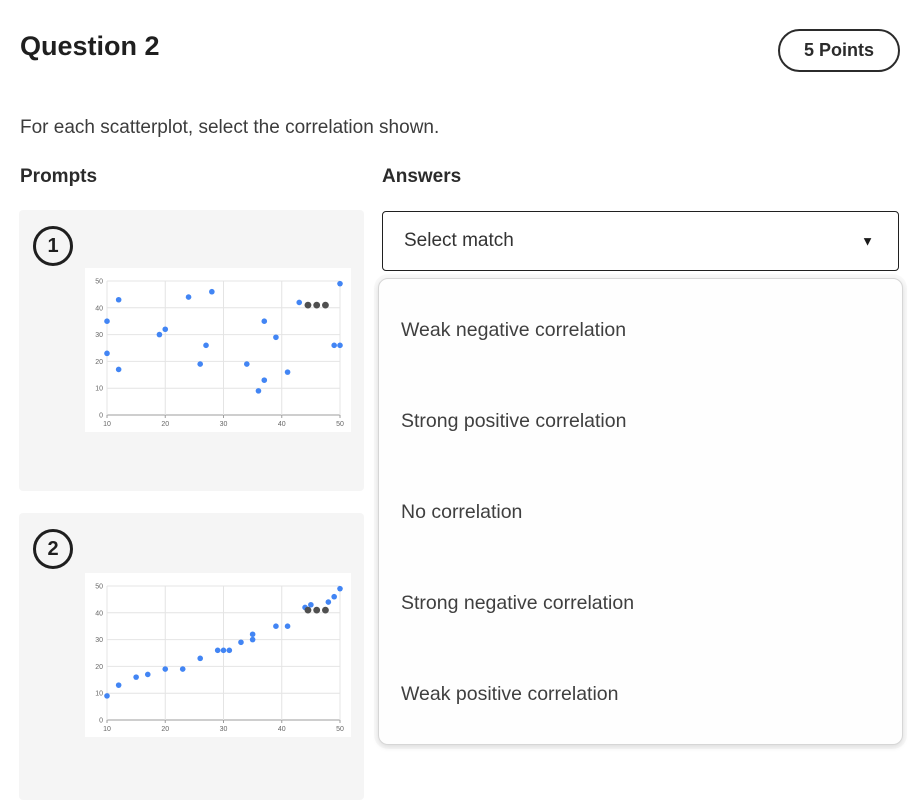 The height and width of the screenshot is (807, 918). I want to click on points-badge-label: 5 Points, so click(838, 50).